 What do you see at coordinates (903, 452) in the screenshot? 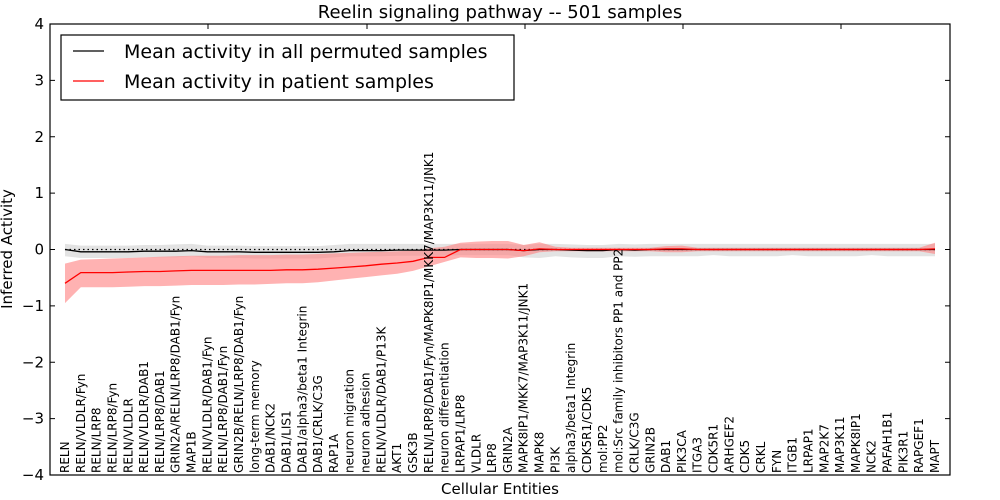
I see `category-label: PIK3R1` at bounding box center [903, 452].